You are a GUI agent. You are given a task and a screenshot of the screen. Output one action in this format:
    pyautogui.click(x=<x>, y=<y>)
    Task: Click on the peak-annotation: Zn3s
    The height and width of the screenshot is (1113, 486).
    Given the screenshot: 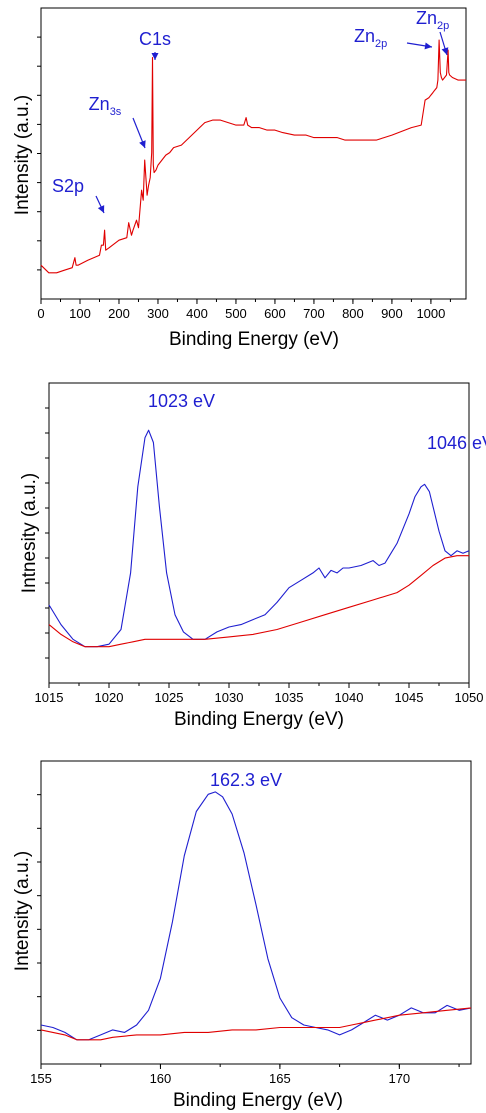 What is the action you would take?
    pyautogui.click(x=105, y=106)
    